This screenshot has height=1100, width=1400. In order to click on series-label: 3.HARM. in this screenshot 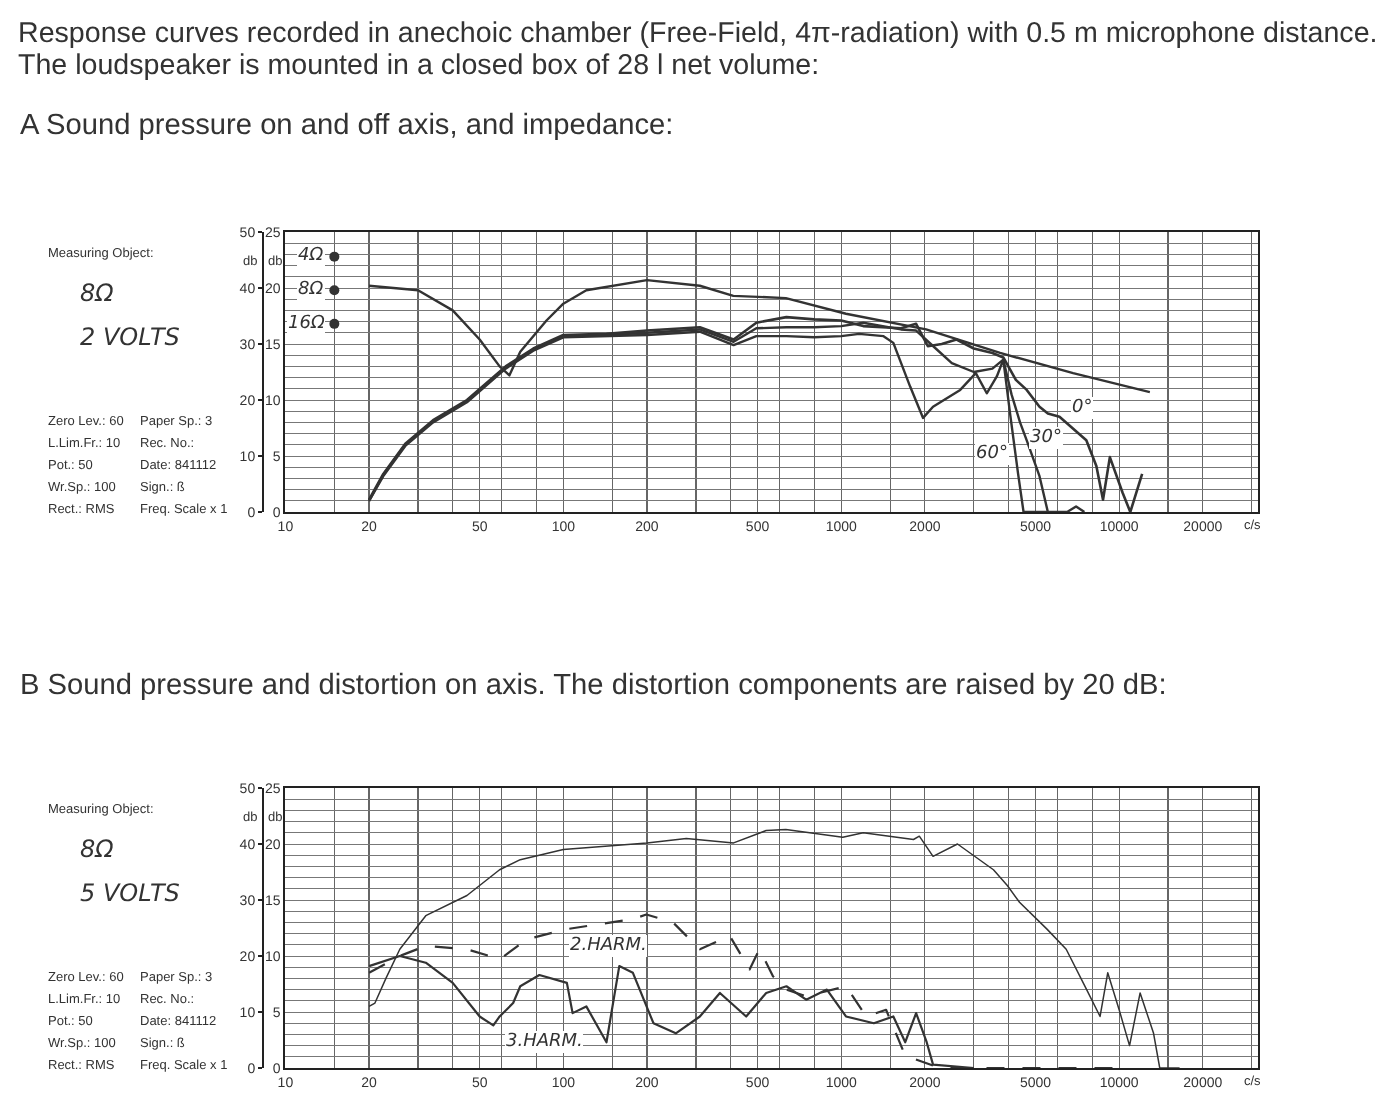, I will do `click(544, 1042)`.